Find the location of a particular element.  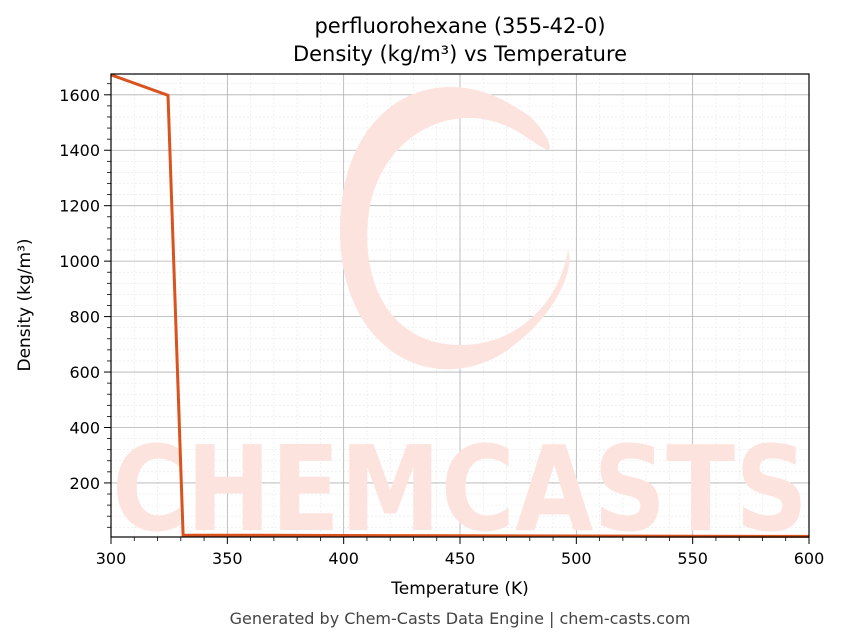

x-tick-label: 350 is located at coordinates (227, 558).